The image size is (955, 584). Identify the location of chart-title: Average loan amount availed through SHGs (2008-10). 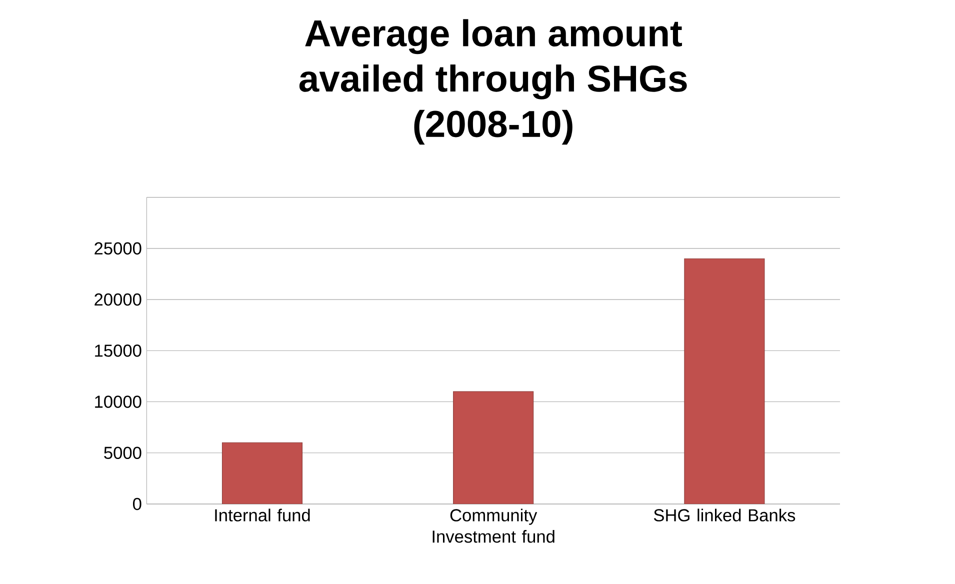
(493, 82).